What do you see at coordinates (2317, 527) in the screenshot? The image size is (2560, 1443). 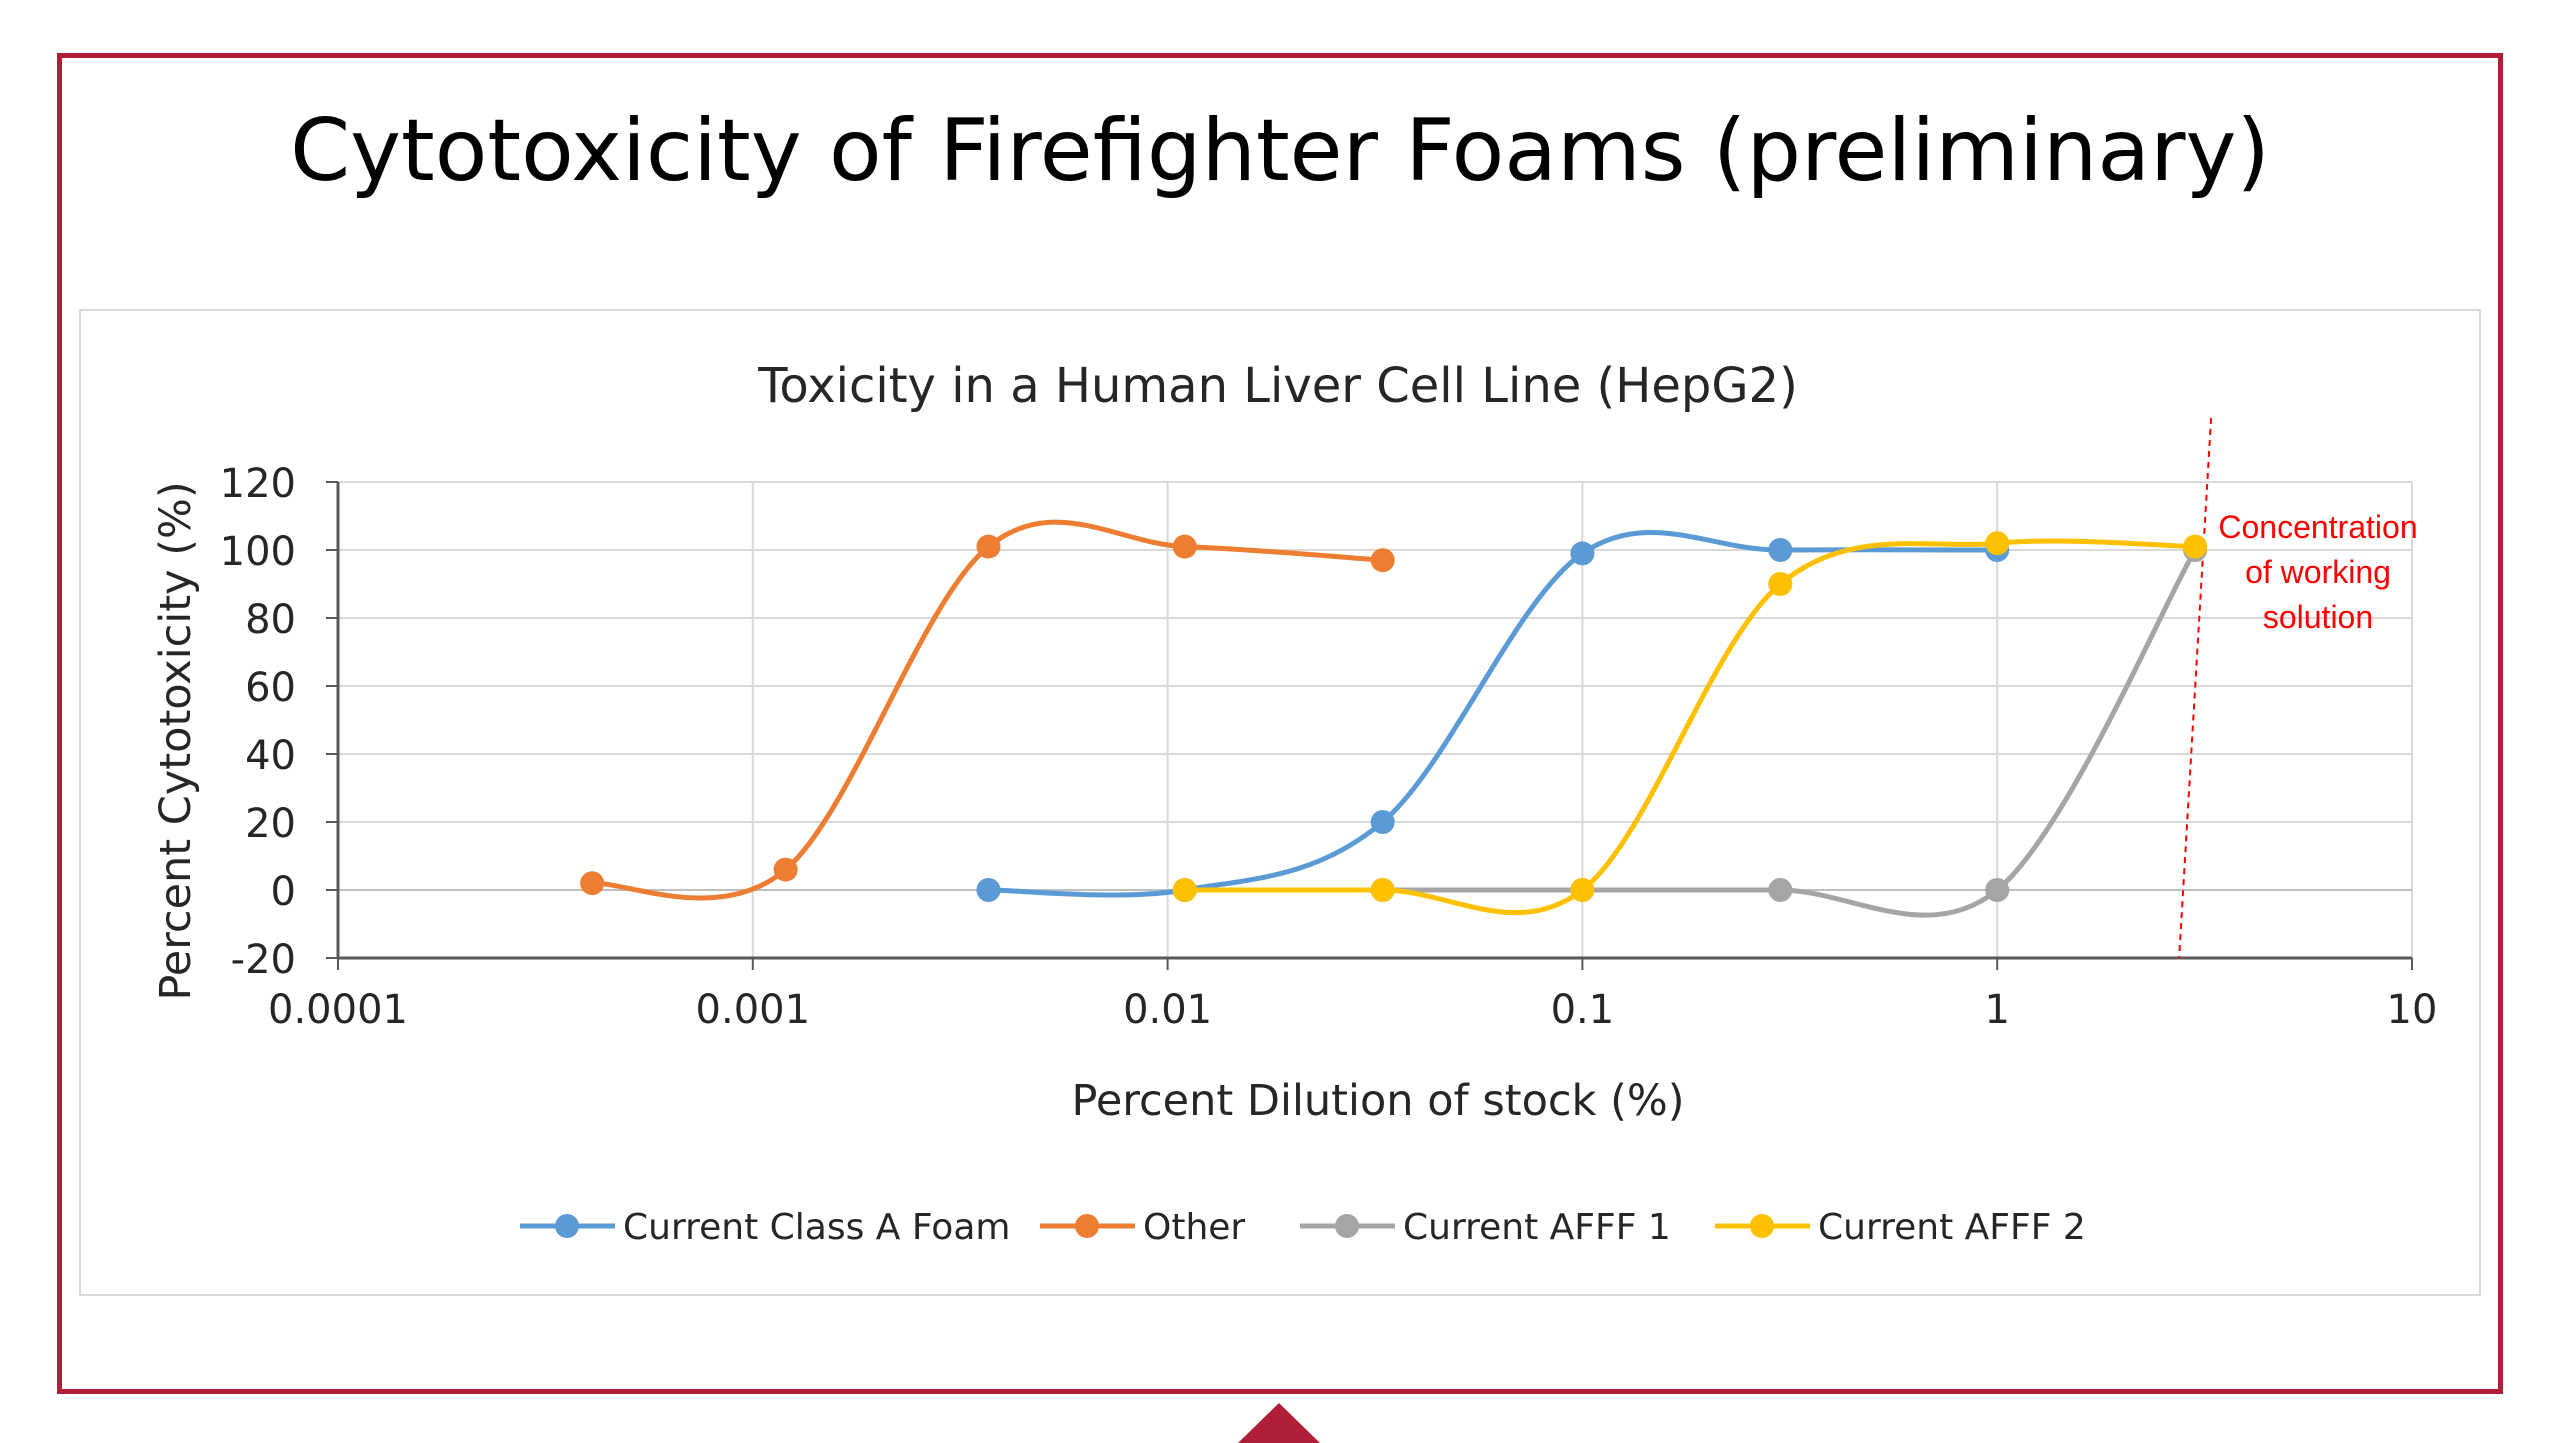 I see `annotation-text: Concentration` at bounding box center [2317, 527].